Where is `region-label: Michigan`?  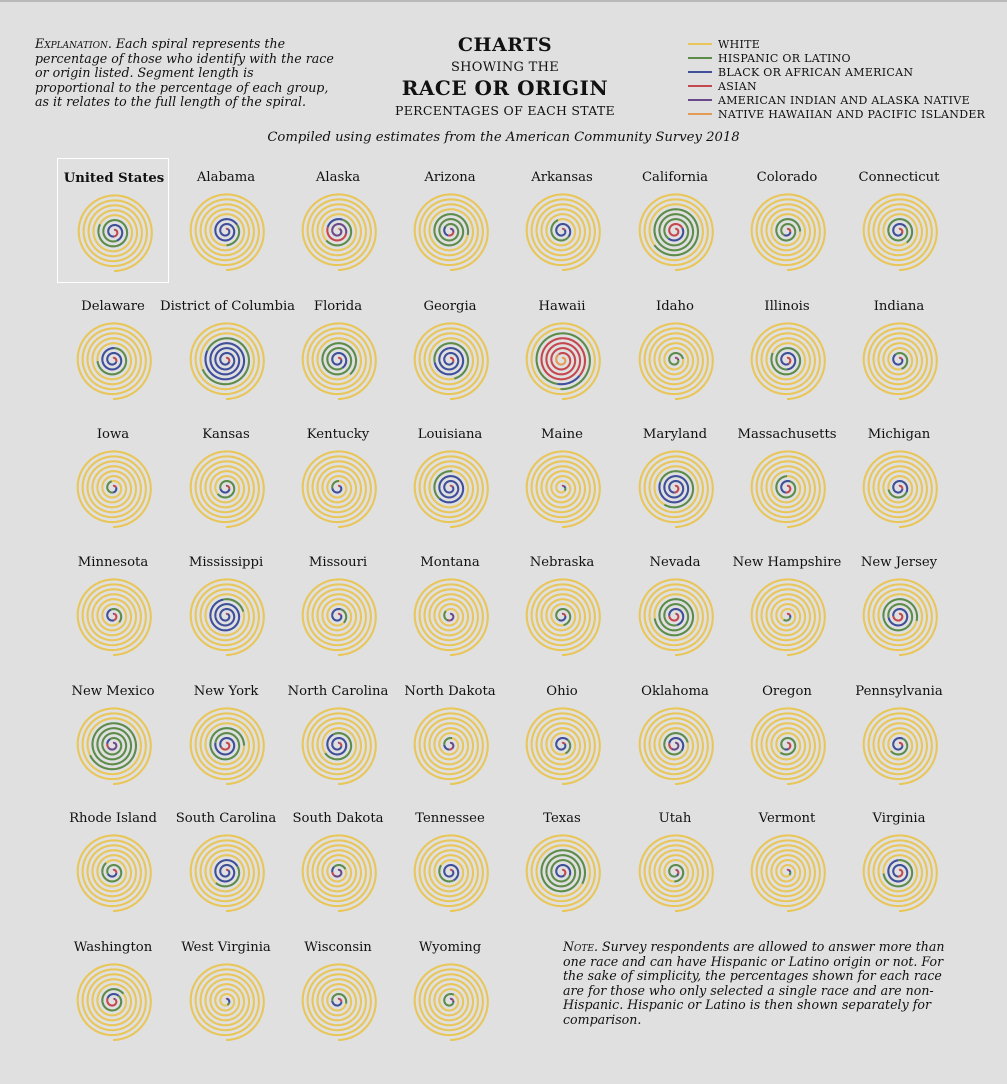
region-label: Michigan is located at coordinates (899, 434).